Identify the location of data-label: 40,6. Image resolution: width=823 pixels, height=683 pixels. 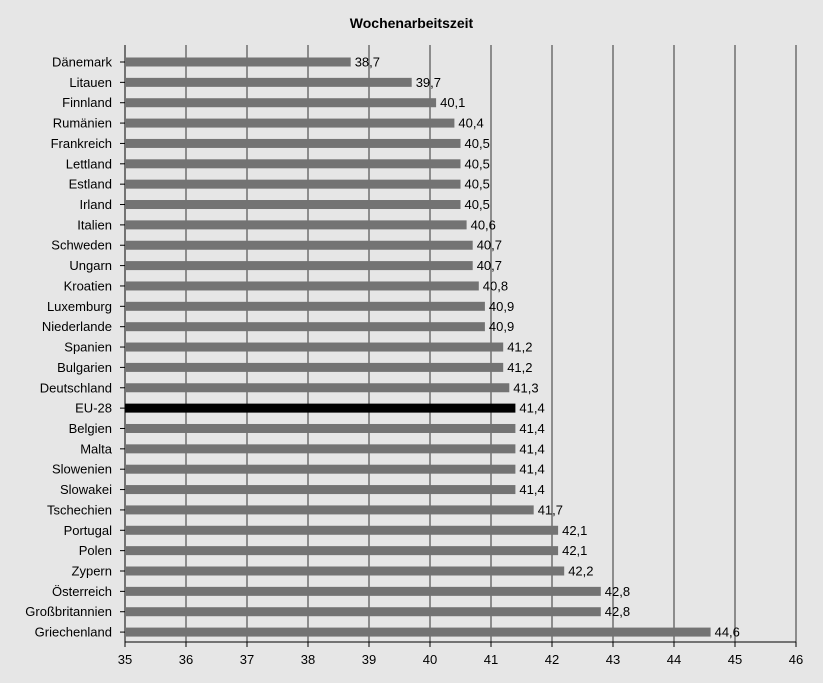
(483, 224).